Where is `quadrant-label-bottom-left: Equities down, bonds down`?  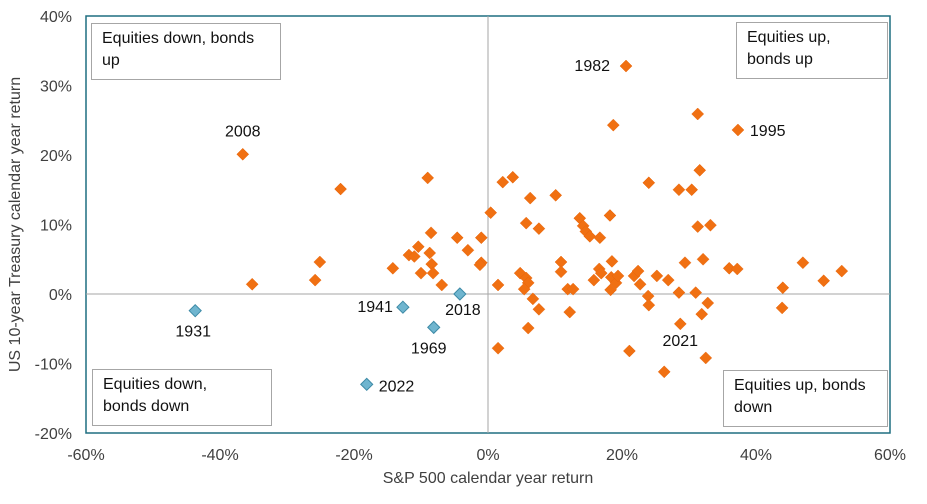
quadrant-label-bottom-left: Equities down, bonds down is located at coordinates (182, 397).